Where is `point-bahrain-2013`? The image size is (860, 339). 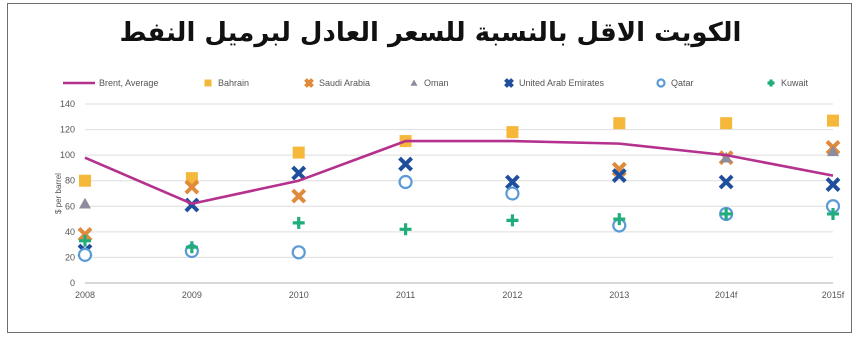
point-bahrain-2013 is located at coordinates (619, 123).